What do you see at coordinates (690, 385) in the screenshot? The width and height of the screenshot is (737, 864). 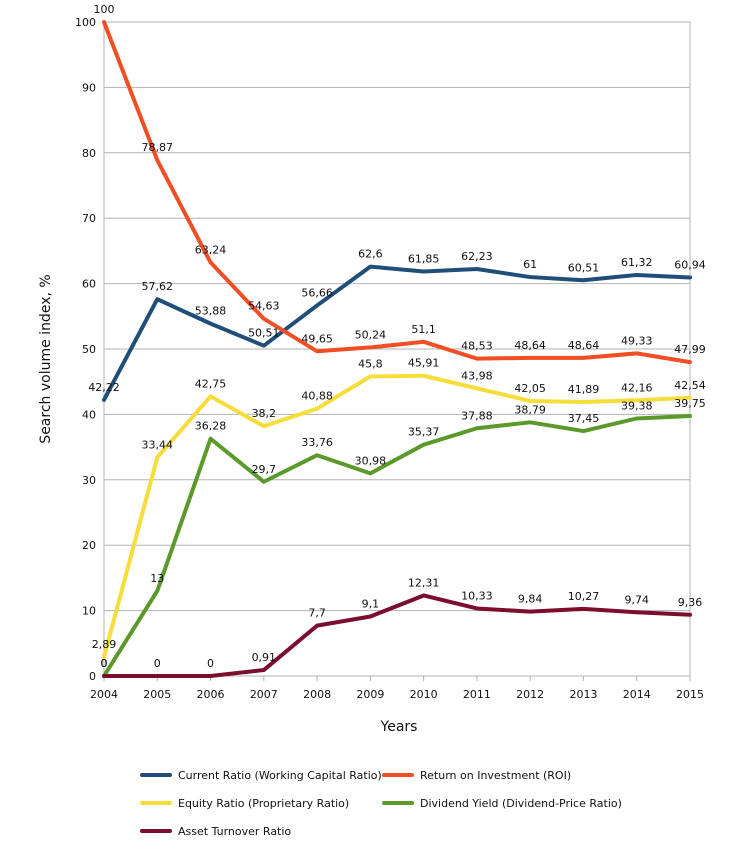 I see `data-label: 42,54` at bounding box center [690, 385].